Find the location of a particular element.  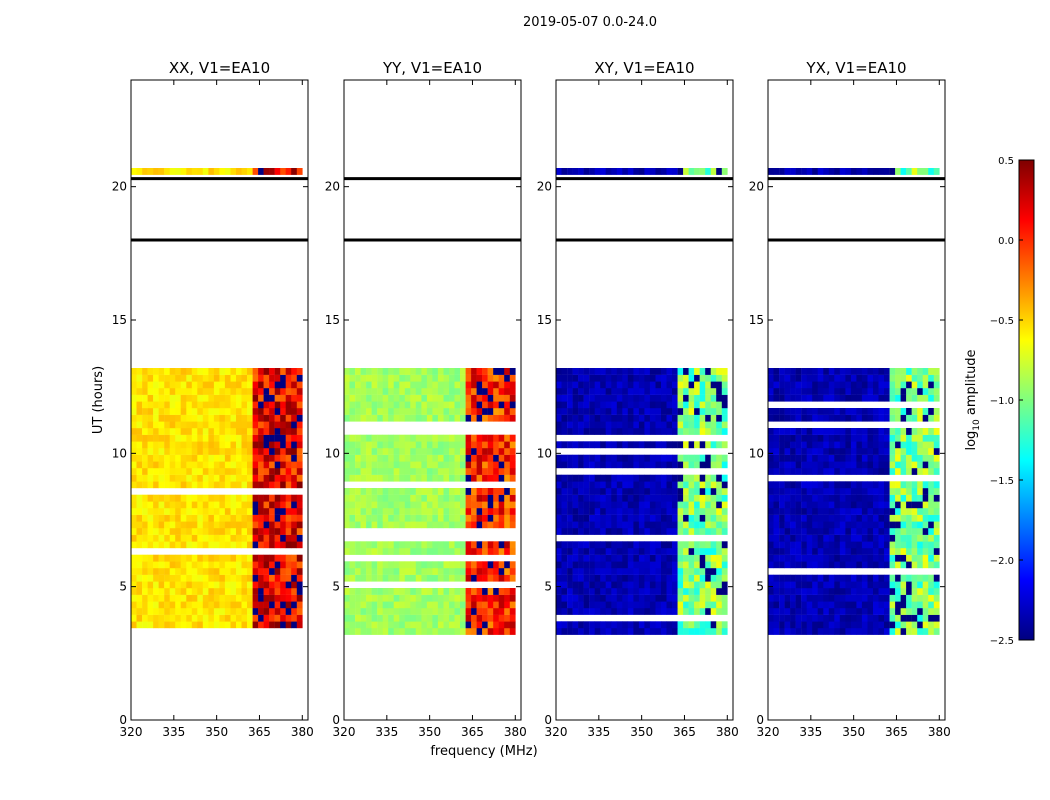

x-tick-label: 335 is located at coordinates (810, 732).